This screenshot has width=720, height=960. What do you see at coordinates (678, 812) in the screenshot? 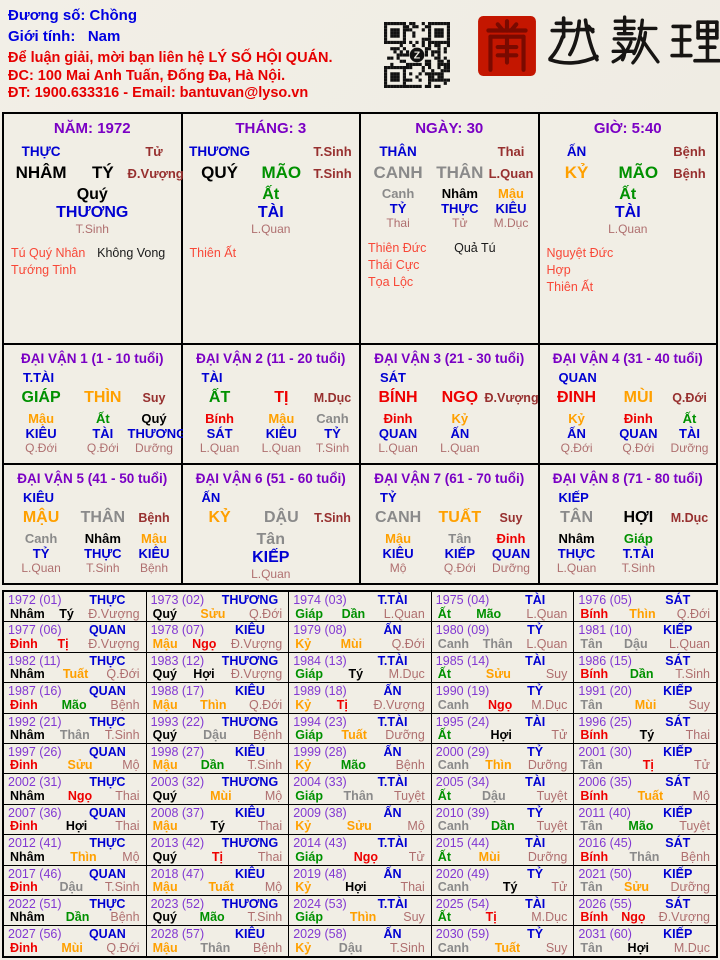
I see `year-god: KIẾP` at bounding box center [678, 812].